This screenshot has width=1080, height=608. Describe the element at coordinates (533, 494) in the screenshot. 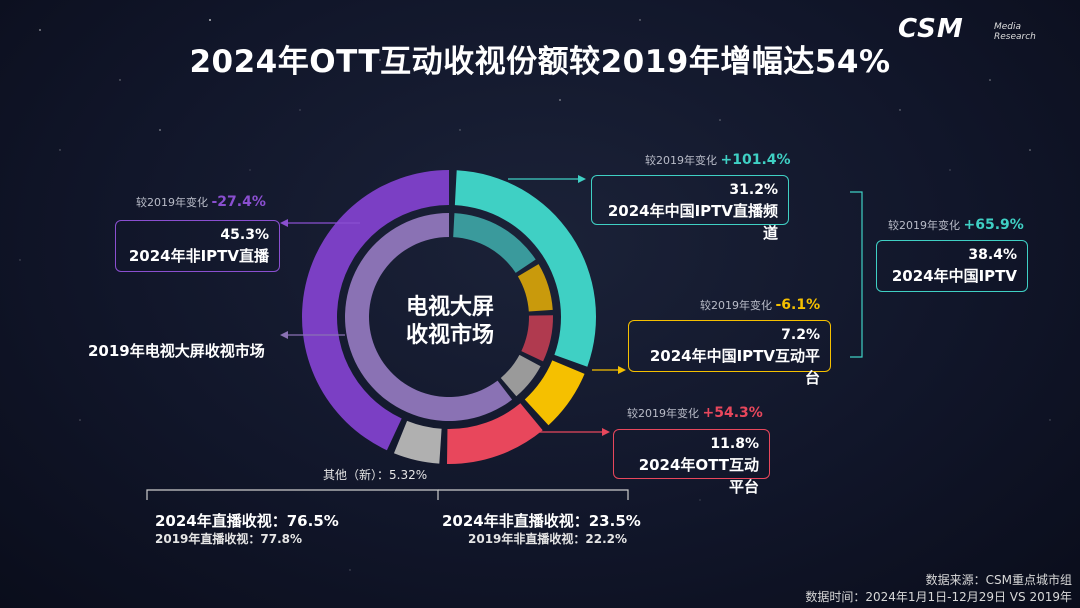

I see `nonlive-bracket` at that location.